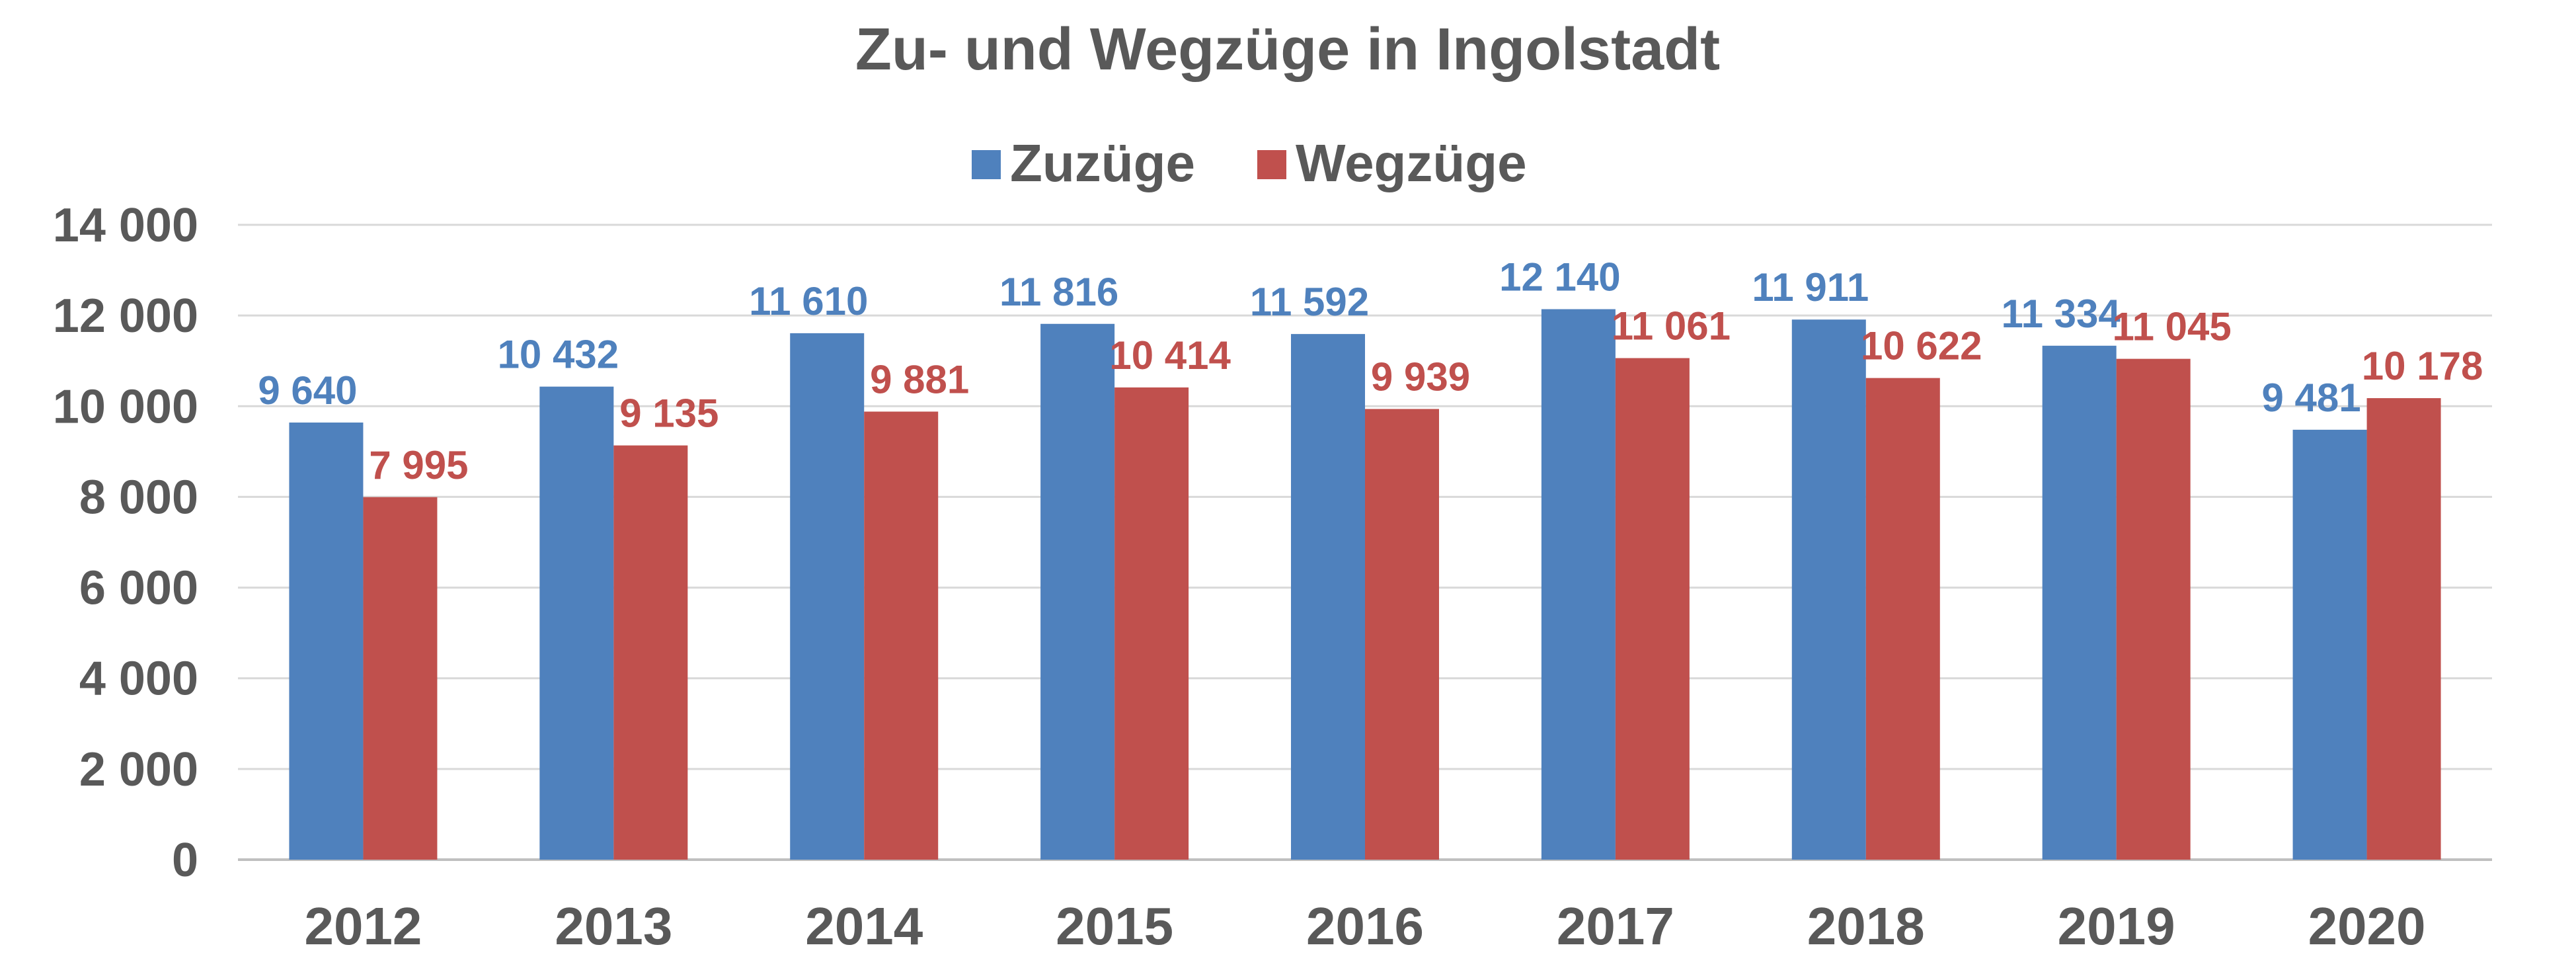 The image size is (2576, 980). What do you see at coordinates (125, 406) in the screenshot?
I see `y-tick-label: 10 000` at bounding box center [125, 406].